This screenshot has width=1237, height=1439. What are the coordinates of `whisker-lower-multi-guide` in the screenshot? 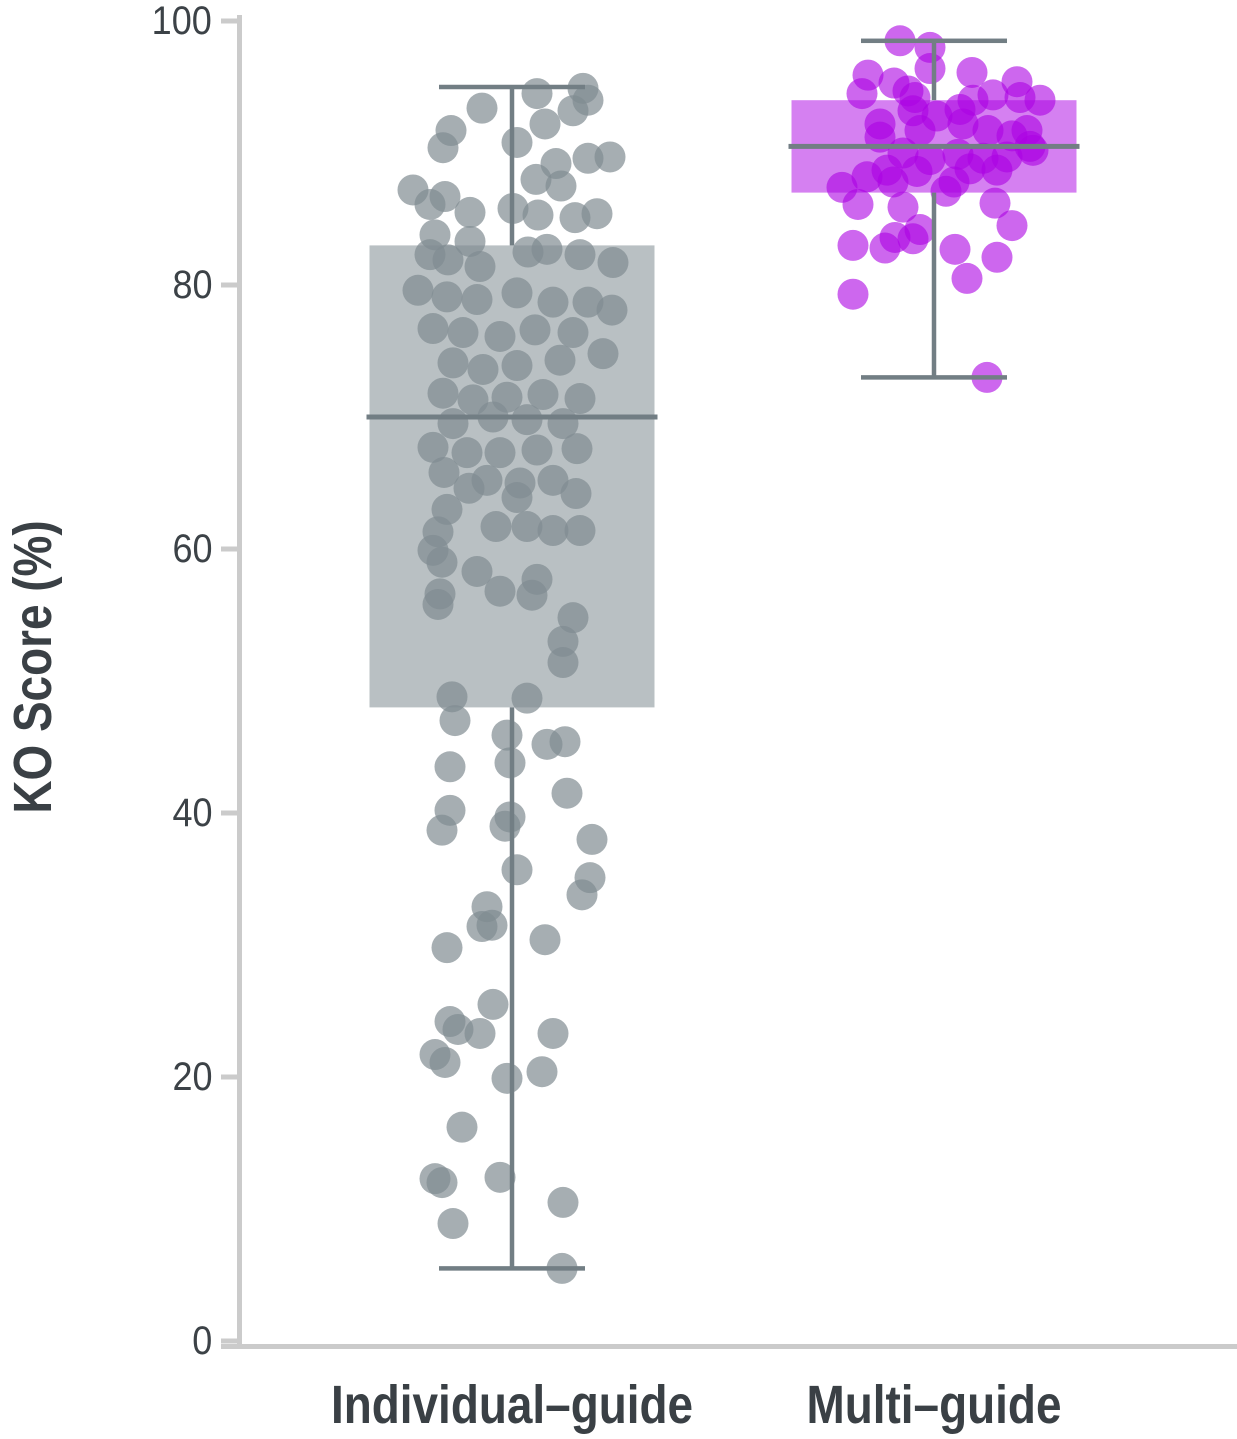 It's located at (934, 285).